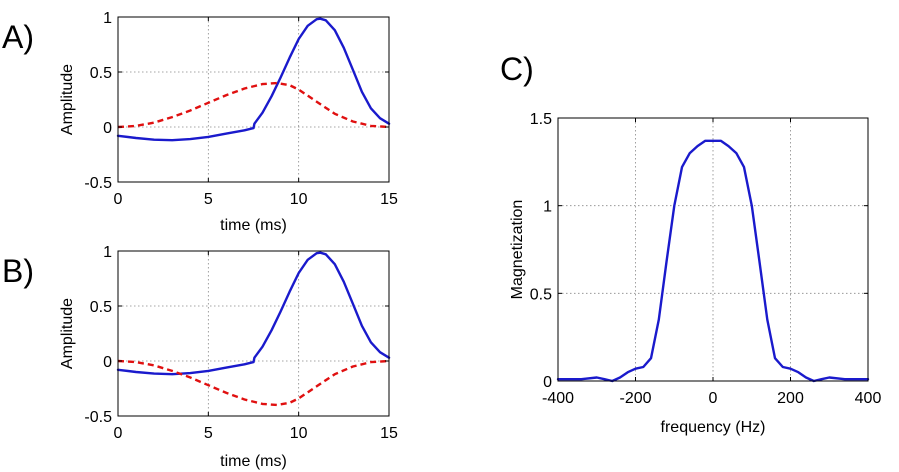 Image resolution: width=899 pixels, height=472 pixels. I want to click on panel-b-grid, so click(253, 333).